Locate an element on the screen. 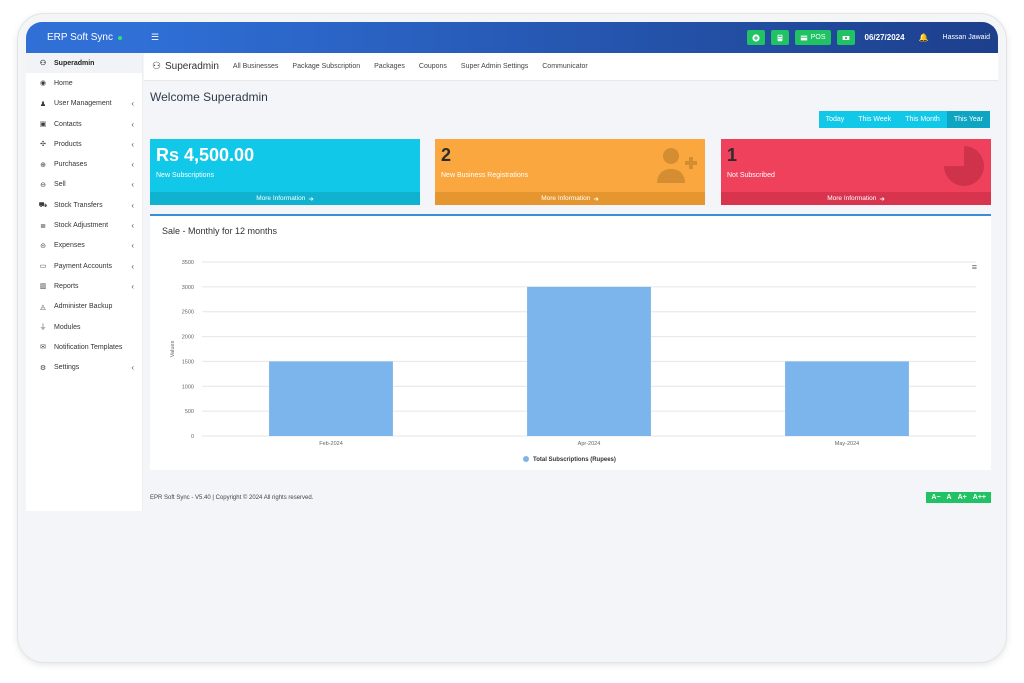  sidebar-item-expenses: ⊝ Expenses ‹ is located at coordinates (84, 246).